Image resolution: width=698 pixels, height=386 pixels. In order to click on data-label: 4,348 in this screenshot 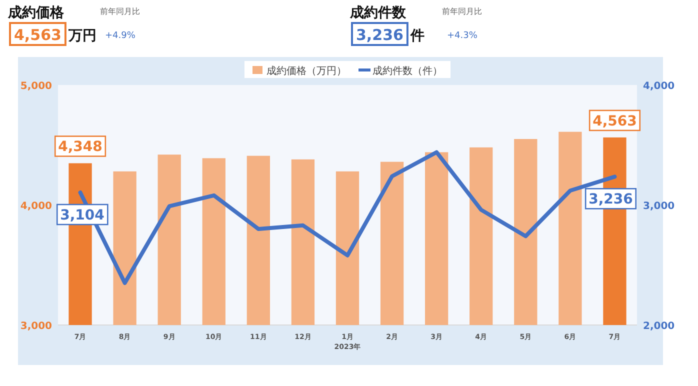, I will do `click(80, 147)`.